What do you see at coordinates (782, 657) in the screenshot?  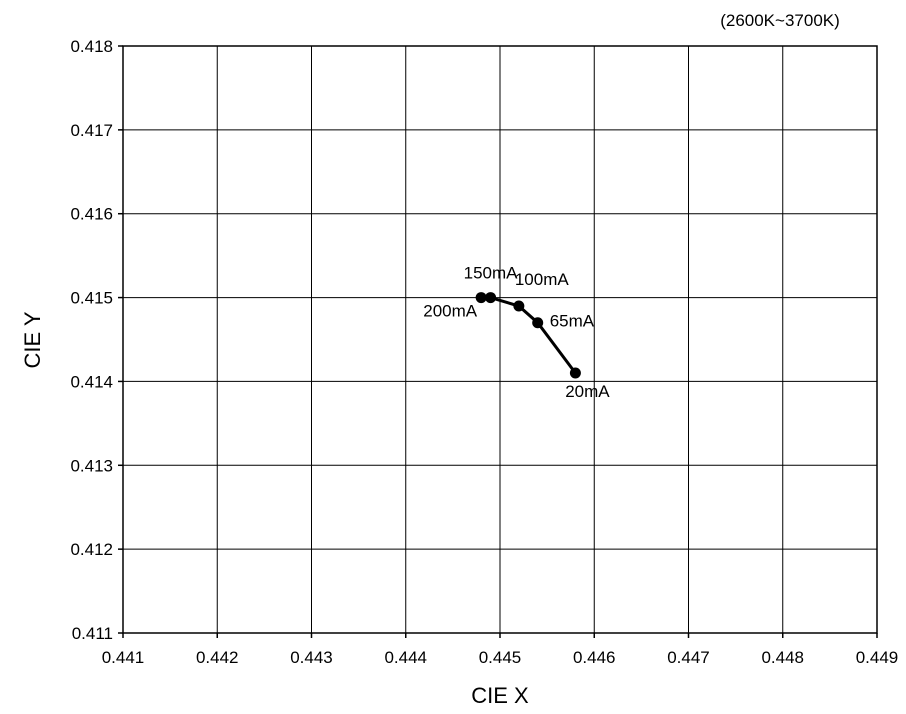 I see `x-tick-label: 0.448` at bounding box center [782, 657].